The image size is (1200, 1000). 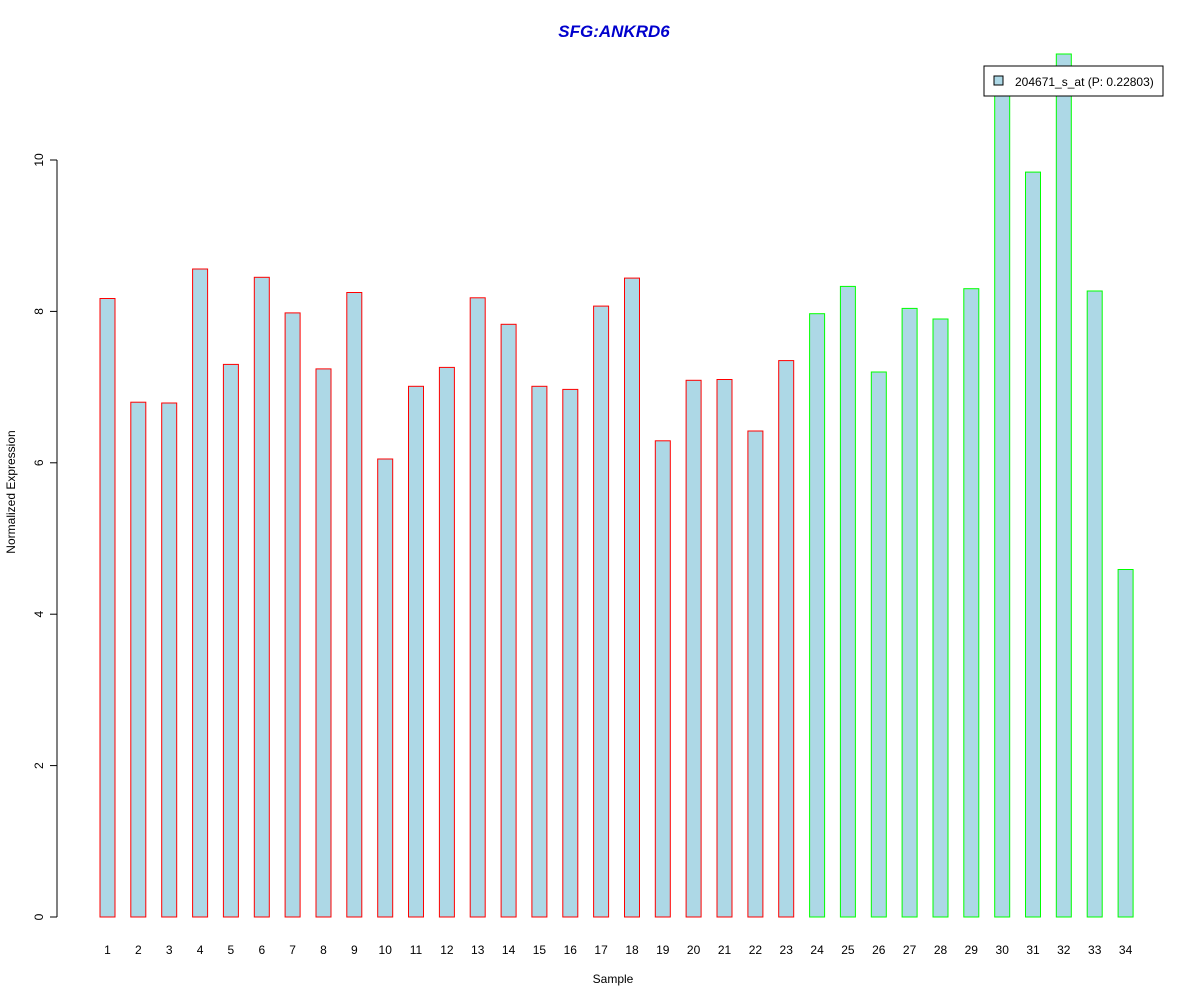 What do you see at coordinates (39, 160) in the screenshot?
I see `y-tick-label: 10` at bounding box center [39, 160].